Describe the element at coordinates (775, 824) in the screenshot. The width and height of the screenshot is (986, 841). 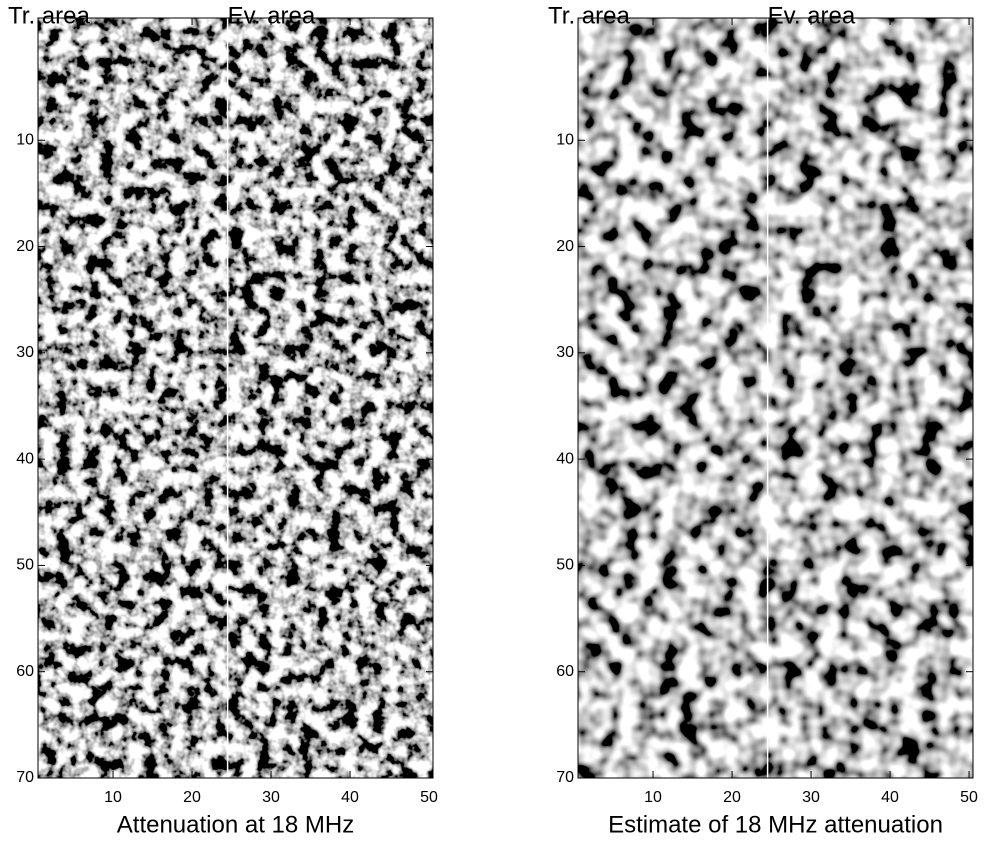
I see `x-axis-label: Estimate of 18 MHz attenuation` at that location.